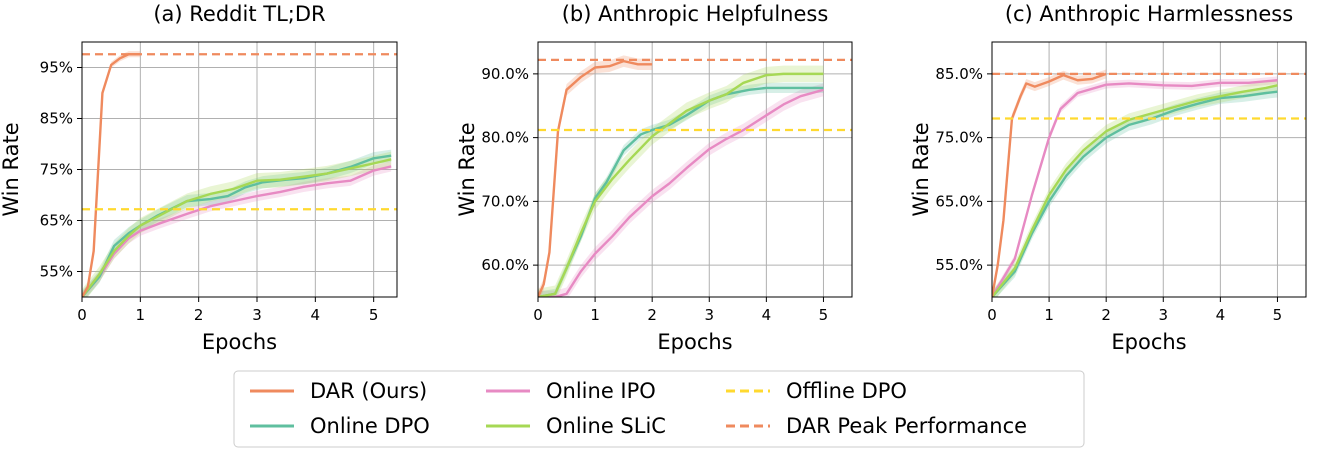 This screenshot has height=452, width=1318. What do you see at coordinates (56, 170) in the screenshot?
I see `y-tick-label: 75%` at bounding box center [56, 170].